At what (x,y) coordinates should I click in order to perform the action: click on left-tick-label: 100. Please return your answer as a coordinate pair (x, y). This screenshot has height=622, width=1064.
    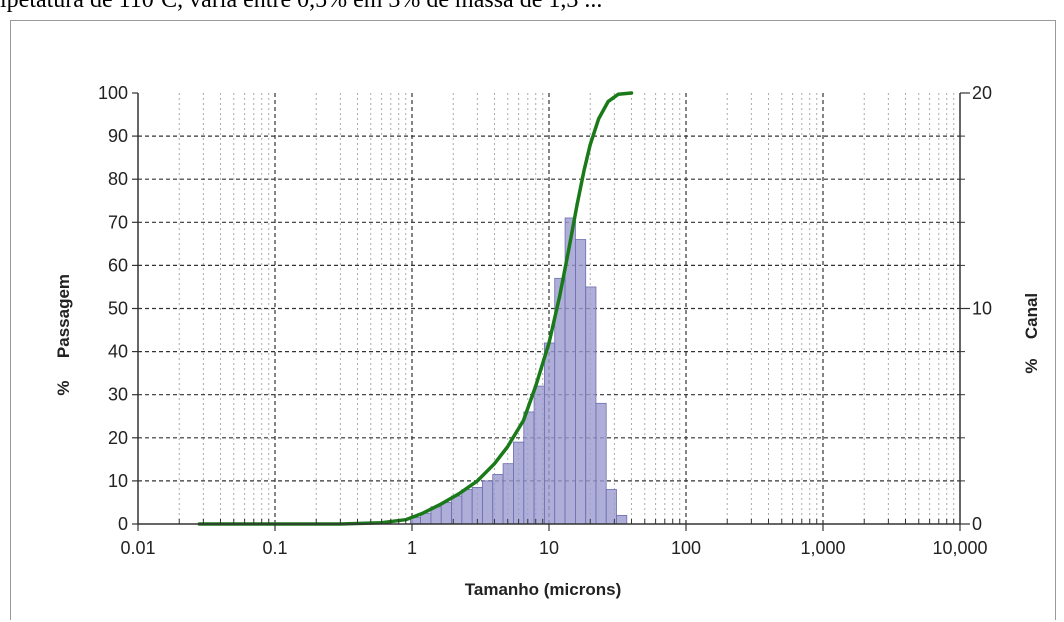
    Looking at the image, I should click on (113, 93).